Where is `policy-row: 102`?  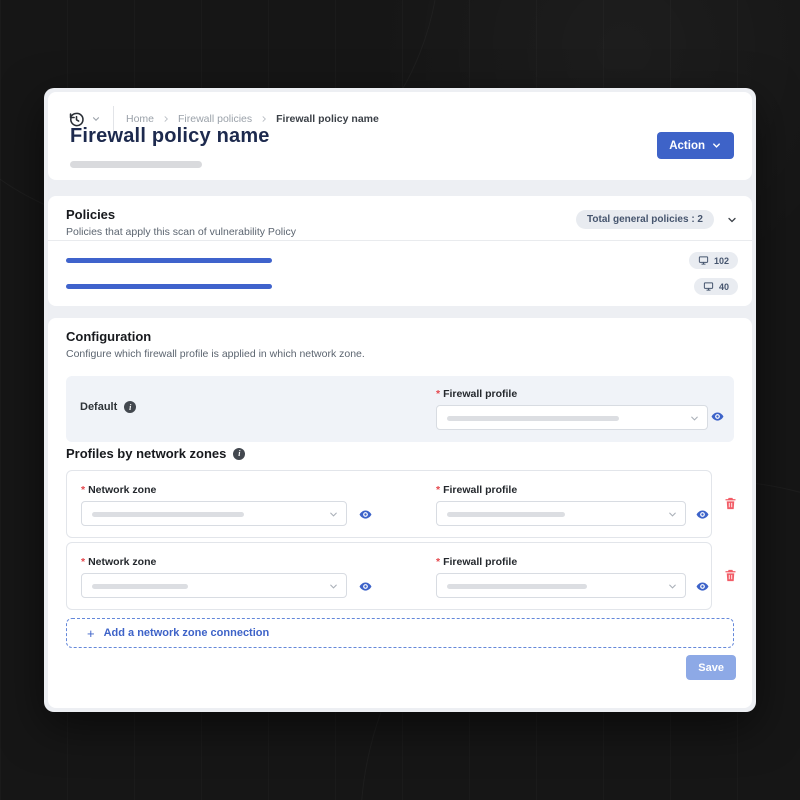
policy-row: 102 is located at coordinates (400, 261).